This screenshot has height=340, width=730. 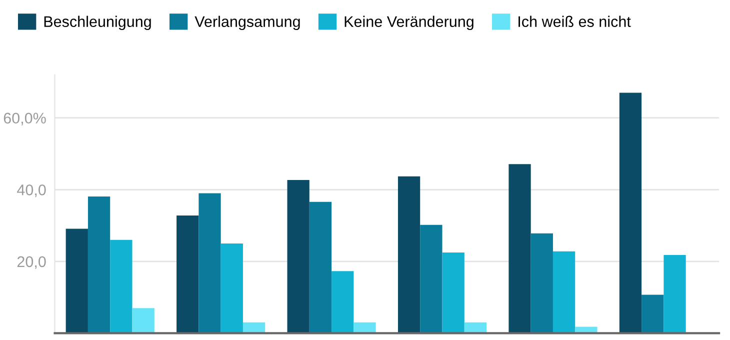 What do you see at coordinates (97, 23) in the screenshot?
I see `legend-label: Beschleunigung` at bounding box center [97, 23].